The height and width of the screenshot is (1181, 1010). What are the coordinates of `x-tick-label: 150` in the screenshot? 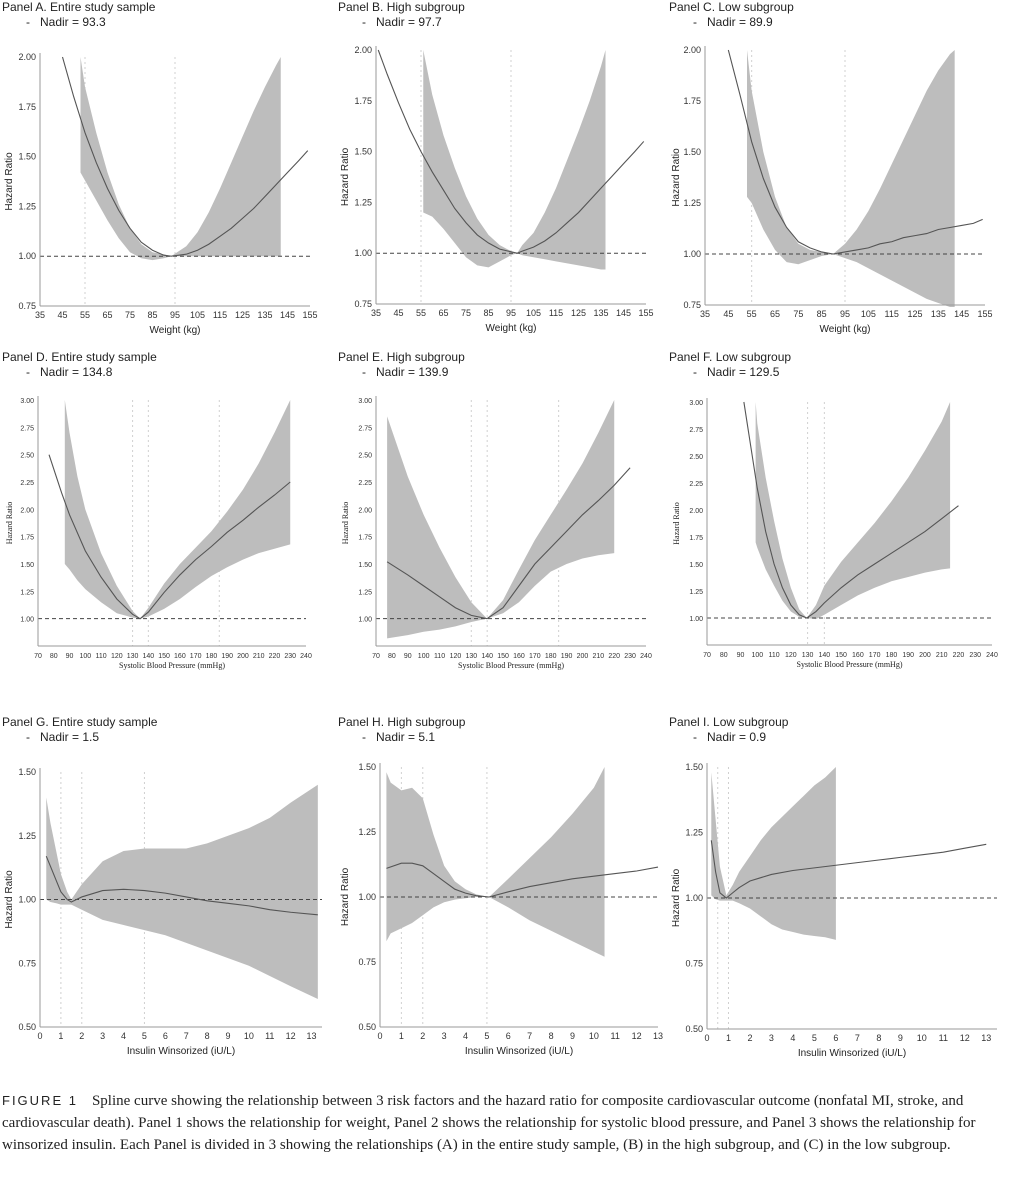 It's located at (503, 656).